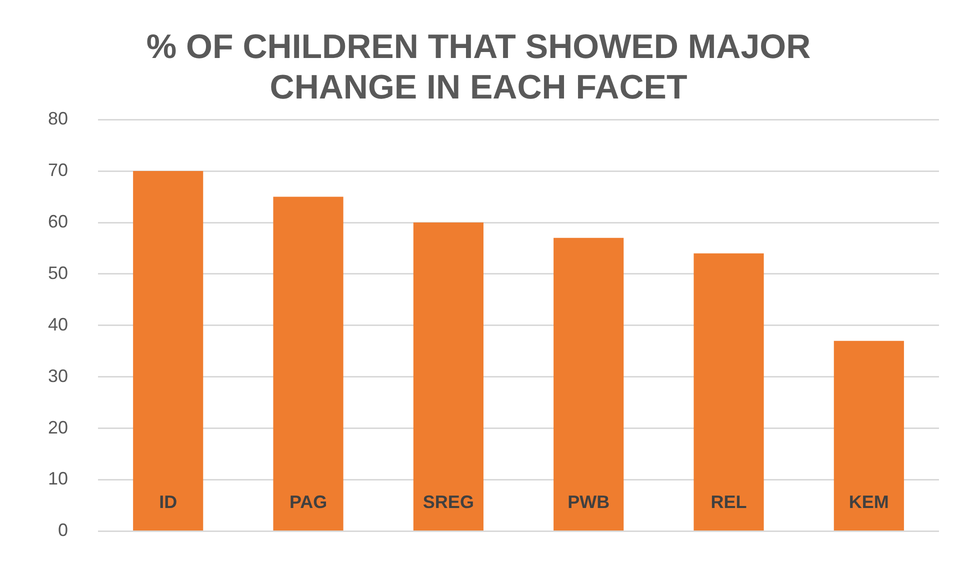 The height and width of the screenshot is (580, 957). I want to click on y-tick-label: 30, so click(58, 376).